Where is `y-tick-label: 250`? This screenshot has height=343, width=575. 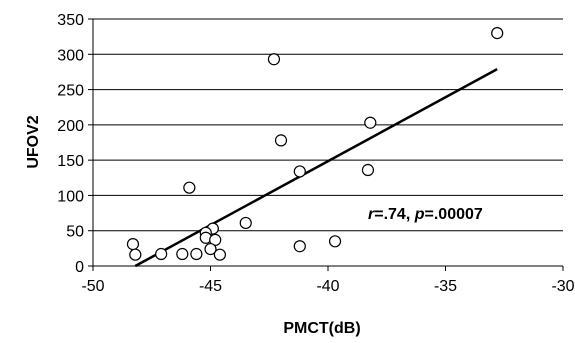 y-tick-label: 250 is located at coordinates (70, 91).